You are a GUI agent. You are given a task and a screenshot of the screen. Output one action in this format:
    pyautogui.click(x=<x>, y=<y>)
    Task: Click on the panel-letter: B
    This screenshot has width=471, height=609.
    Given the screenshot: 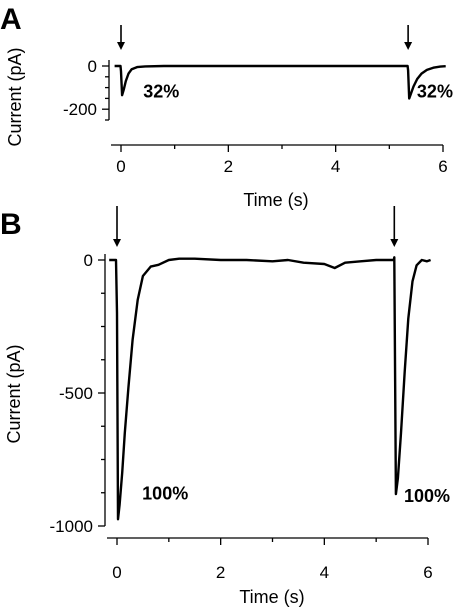 What is the action you would take?
    pyautogui.click(x=11, y=224)
    